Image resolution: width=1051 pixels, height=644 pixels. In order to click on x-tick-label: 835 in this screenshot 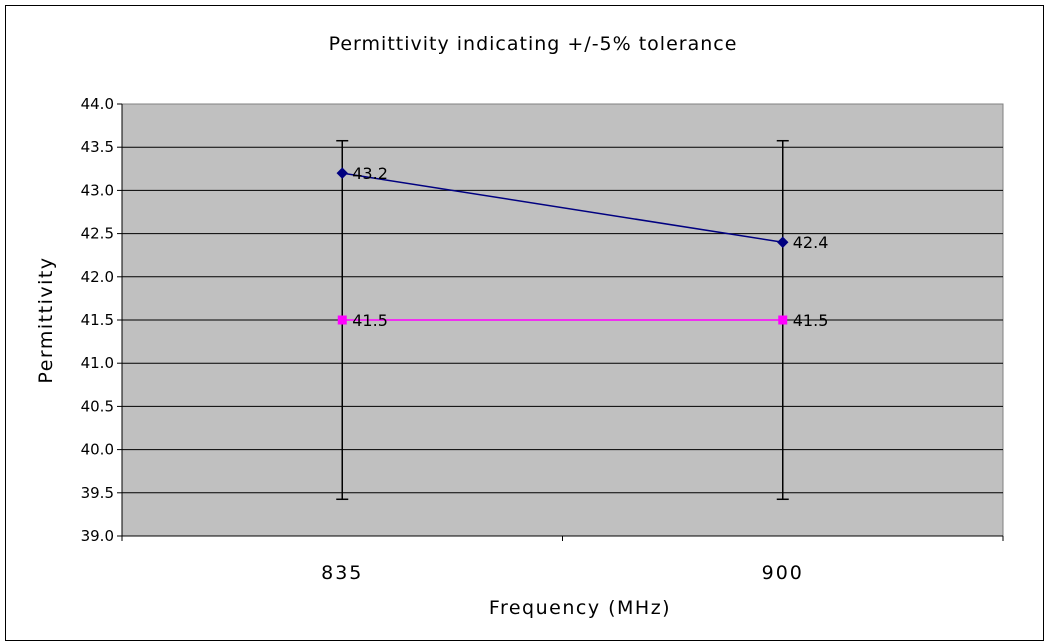, I will do `click(342, 573)`.